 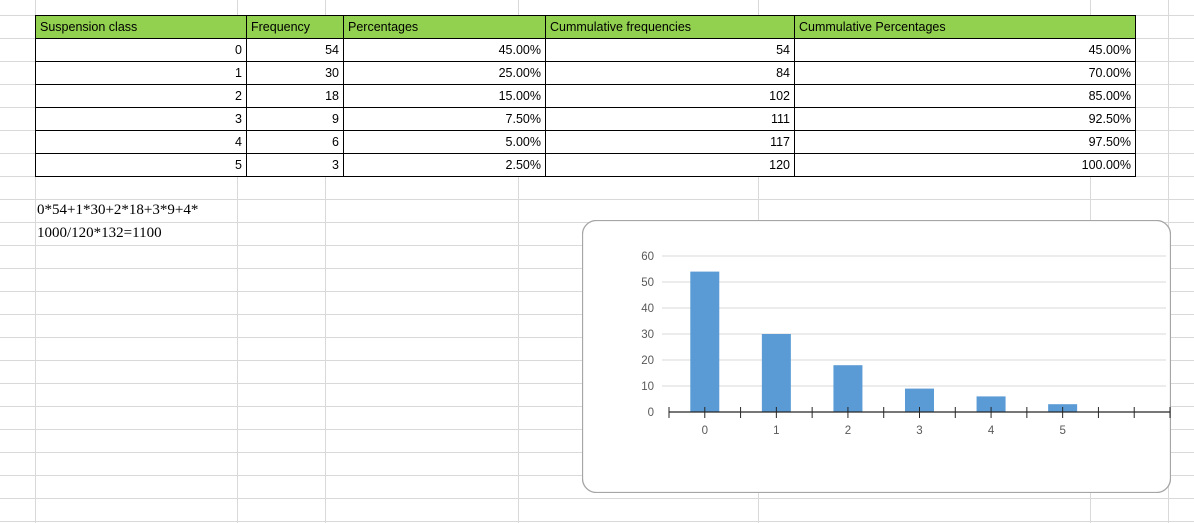 I want to click on table-cell-r0c2: 45.00%, so click(x=444, y=50).